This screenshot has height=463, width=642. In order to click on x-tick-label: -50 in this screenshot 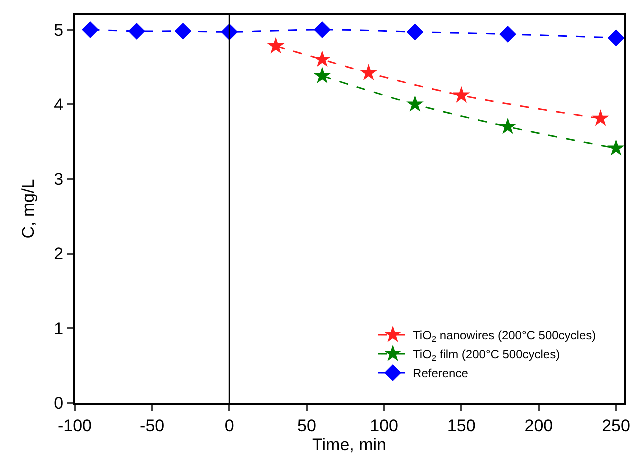, I will do `click(152, 426)`.